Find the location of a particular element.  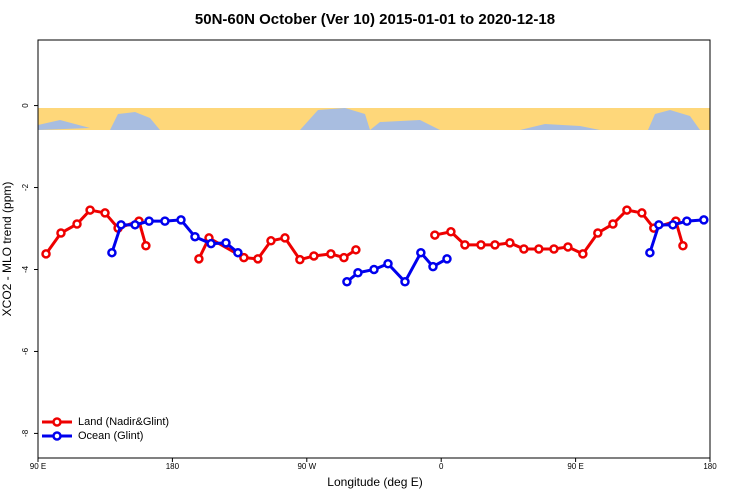

y-tick-label: 0 is located at coordinates (25, 105).